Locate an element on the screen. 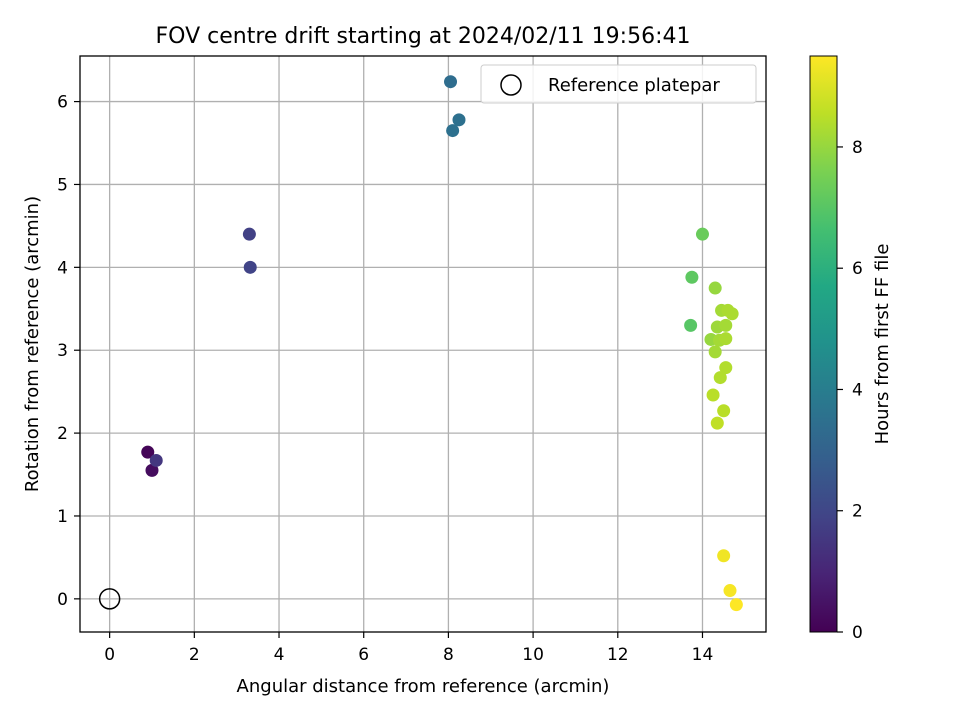 This screenshot has height=720, width=960. colorbar-tick-label: 8 is located at coordinates (857, 148).